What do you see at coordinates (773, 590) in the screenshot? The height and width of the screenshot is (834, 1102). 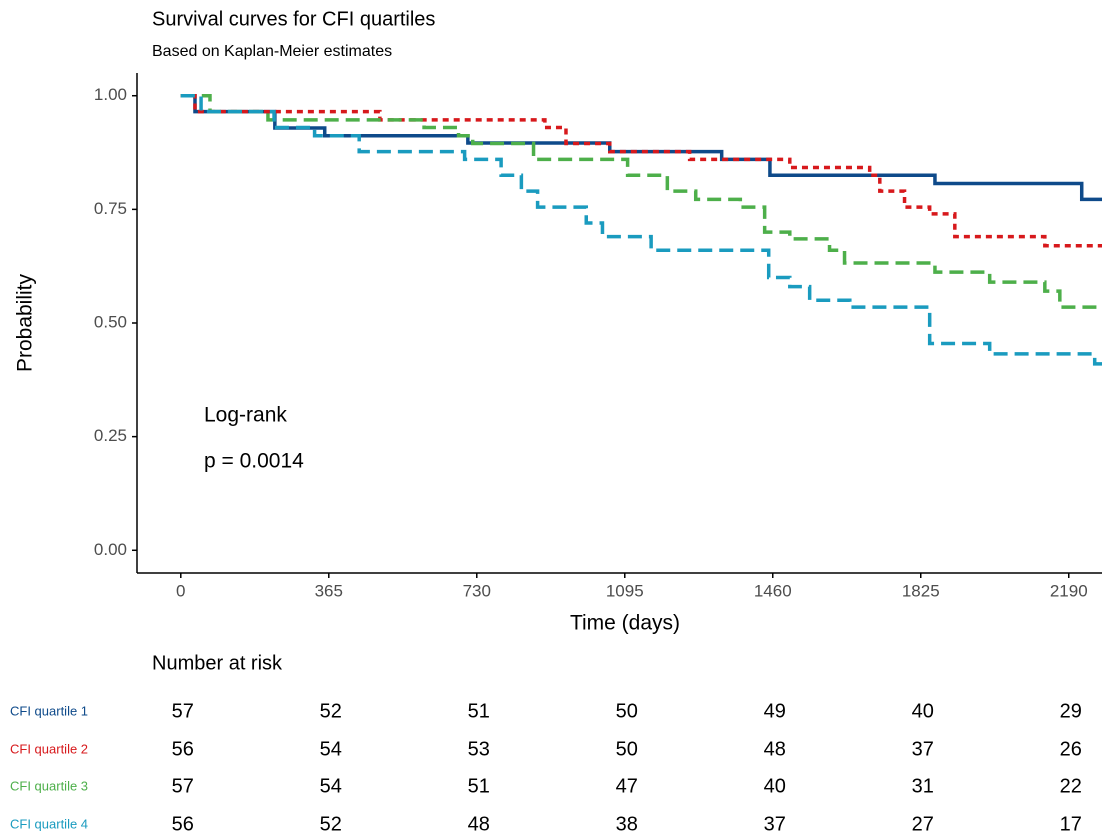 I see `x-tick-label: 1460` at bounding box center [773, 590].